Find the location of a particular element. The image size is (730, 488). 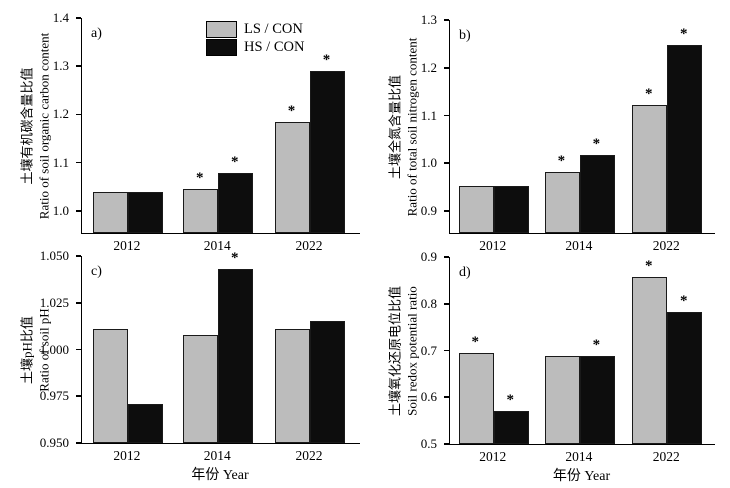

panel-letter-label: a) is located at coordinates (96, 33).